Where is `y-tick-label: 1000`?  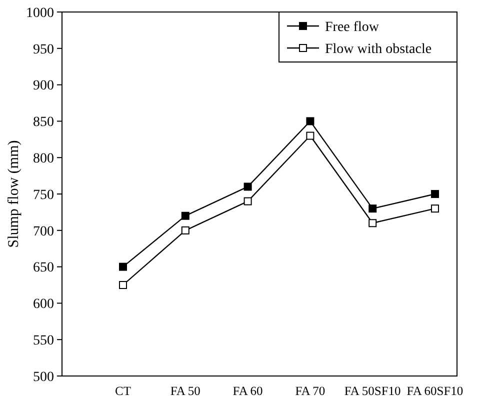
y-tick-label: 1000 is located at coordinates (40, 13).